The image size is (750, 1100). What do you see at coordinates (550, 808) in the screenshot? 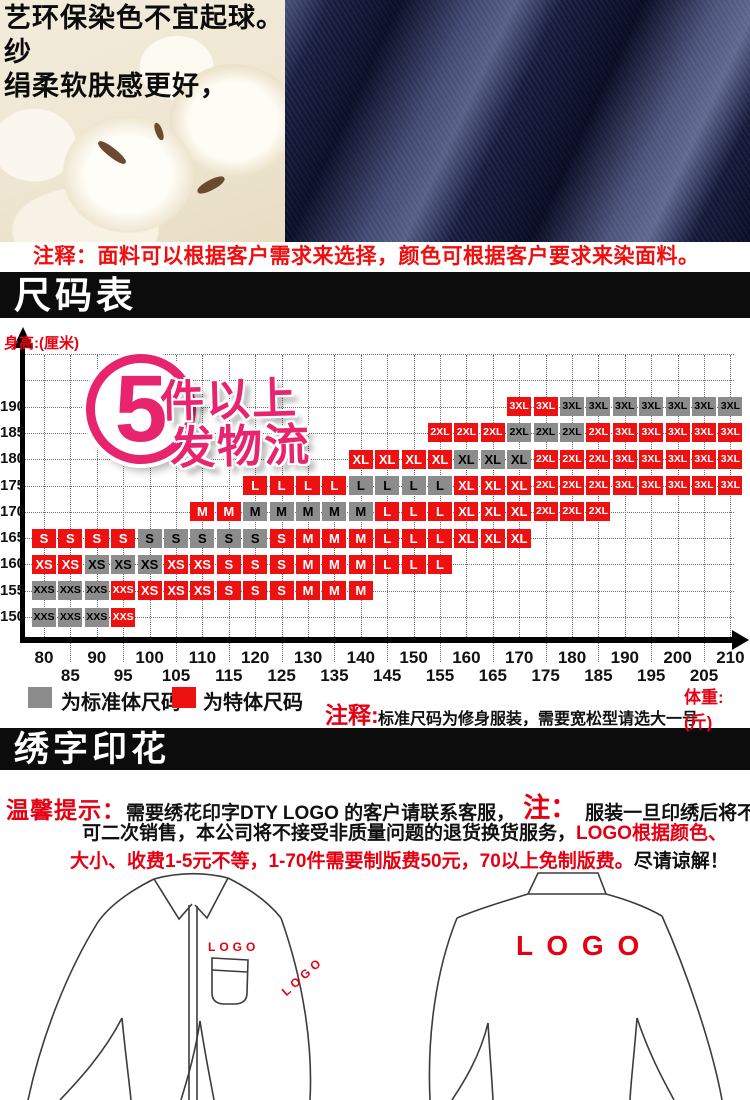
I see `tips-l1-note: 注：` at bounding box center [550, 808].